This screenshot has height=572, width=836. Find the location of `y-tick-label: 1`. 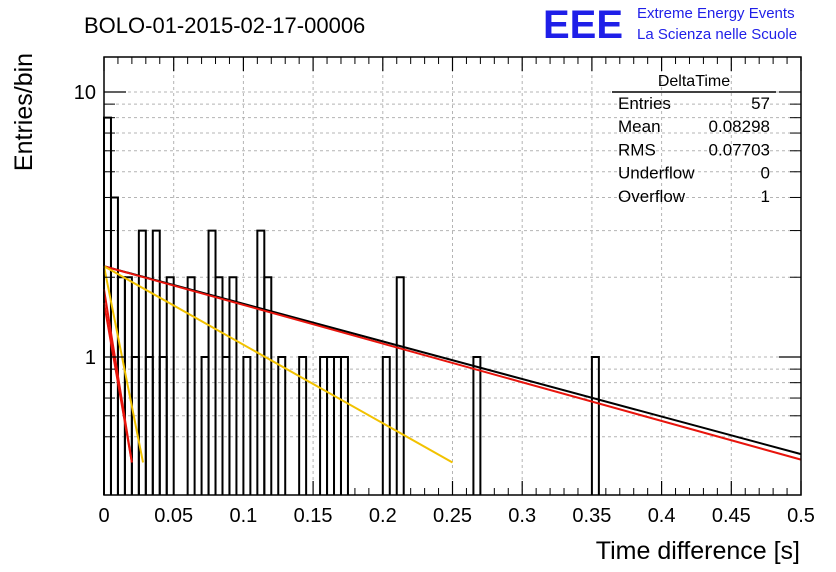

y-tick-label: 1 is located at coordinates (90, 358).